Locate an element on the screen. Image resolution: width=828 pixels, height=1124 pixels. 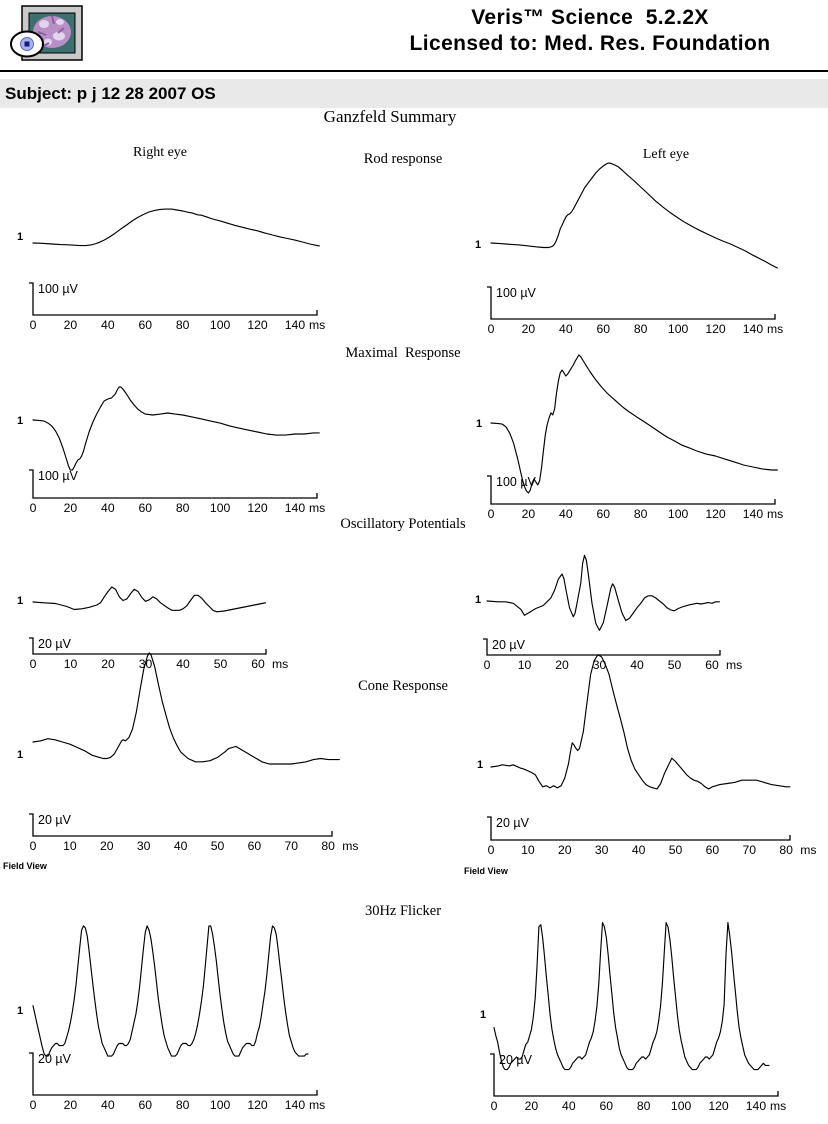
trace-30hz-flicker-left-eye is located at coordinates (631, 996).